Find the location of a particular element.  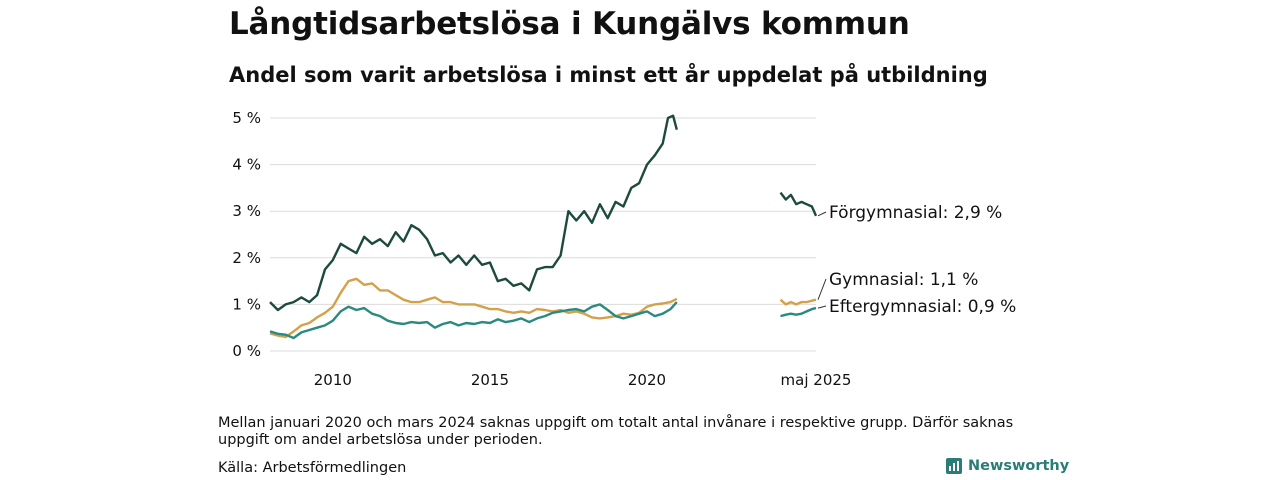

series-label: Eftergymnasial: 0,9 % is located at coordinates (922, 307).